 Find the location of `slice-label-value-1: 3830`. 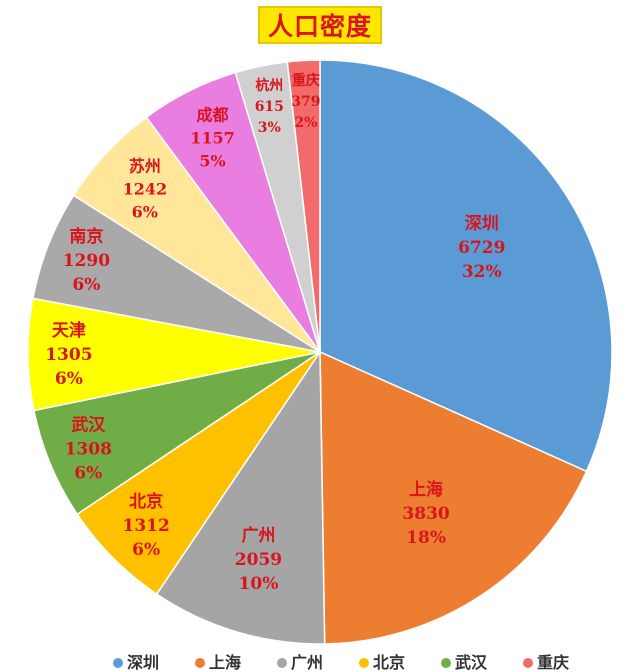

slice-label-value-1: 3830 is located at coordinates (425, 514).